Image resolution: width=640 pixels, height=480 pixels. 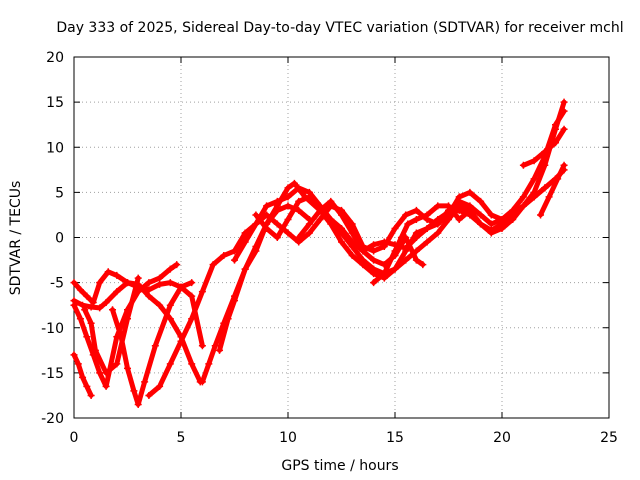 I want to click on series-sat-e, so click(x=111, y=325).